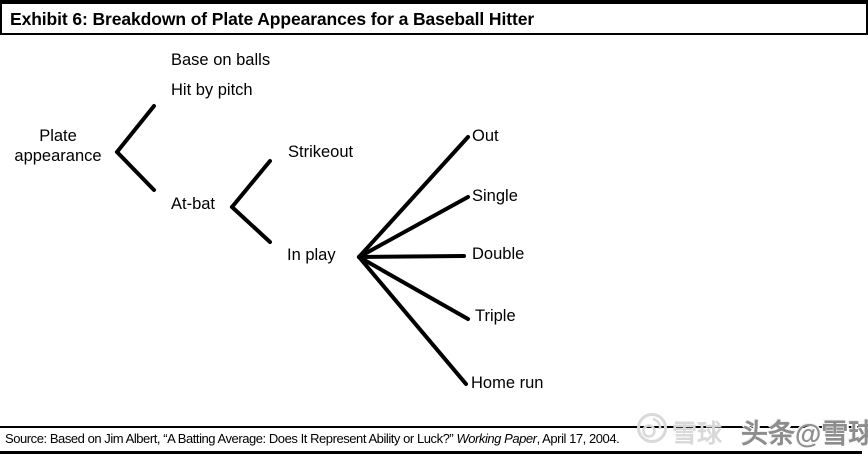 This screenshot has width=868, height=457. I want to click on node-hit-by-pitch: Hit by pitch, so click(212, 90).